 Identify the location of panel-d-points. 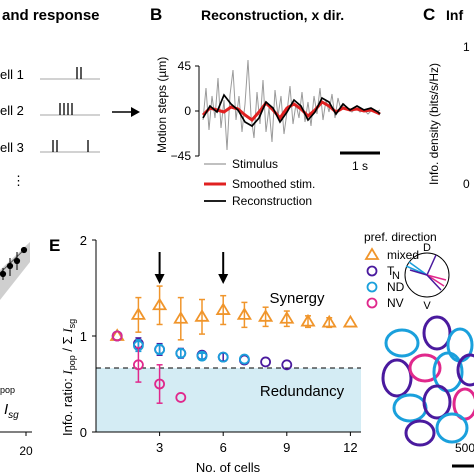
(14, 263).